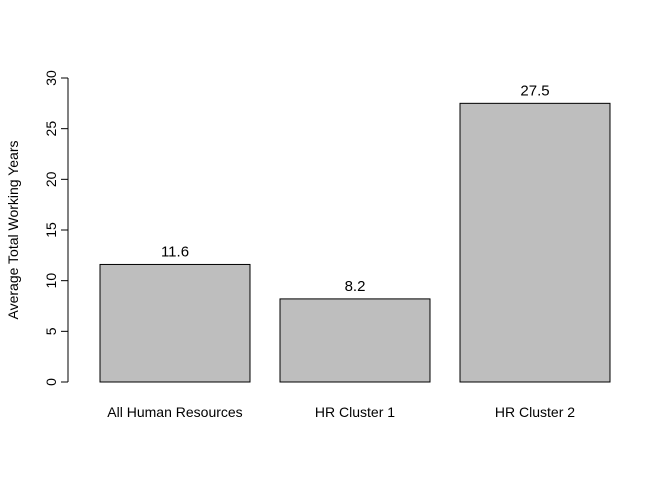 This screenshot has height=480, width=672. What do you see at coordinates (13, 229) in the screenshot?
I see `y-axis-title: Average Total Working Years` at bounding box center [13, 229].